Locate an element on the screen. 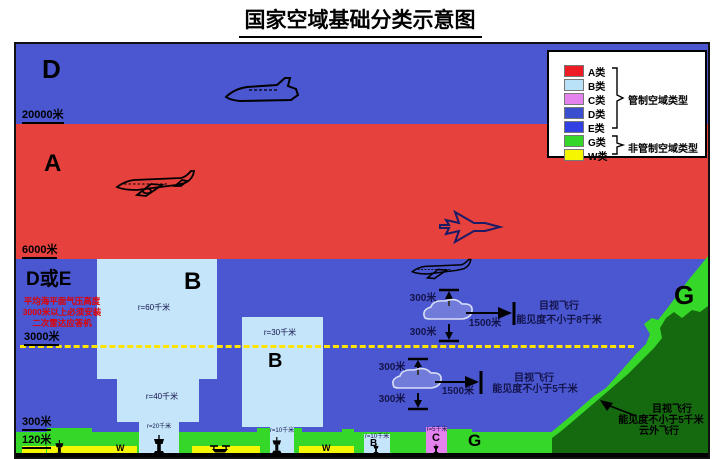 This screenshot has width=720, height=459. lower-vfr-rule-line1: 目视飞行 is located at coordinates (534, 378).